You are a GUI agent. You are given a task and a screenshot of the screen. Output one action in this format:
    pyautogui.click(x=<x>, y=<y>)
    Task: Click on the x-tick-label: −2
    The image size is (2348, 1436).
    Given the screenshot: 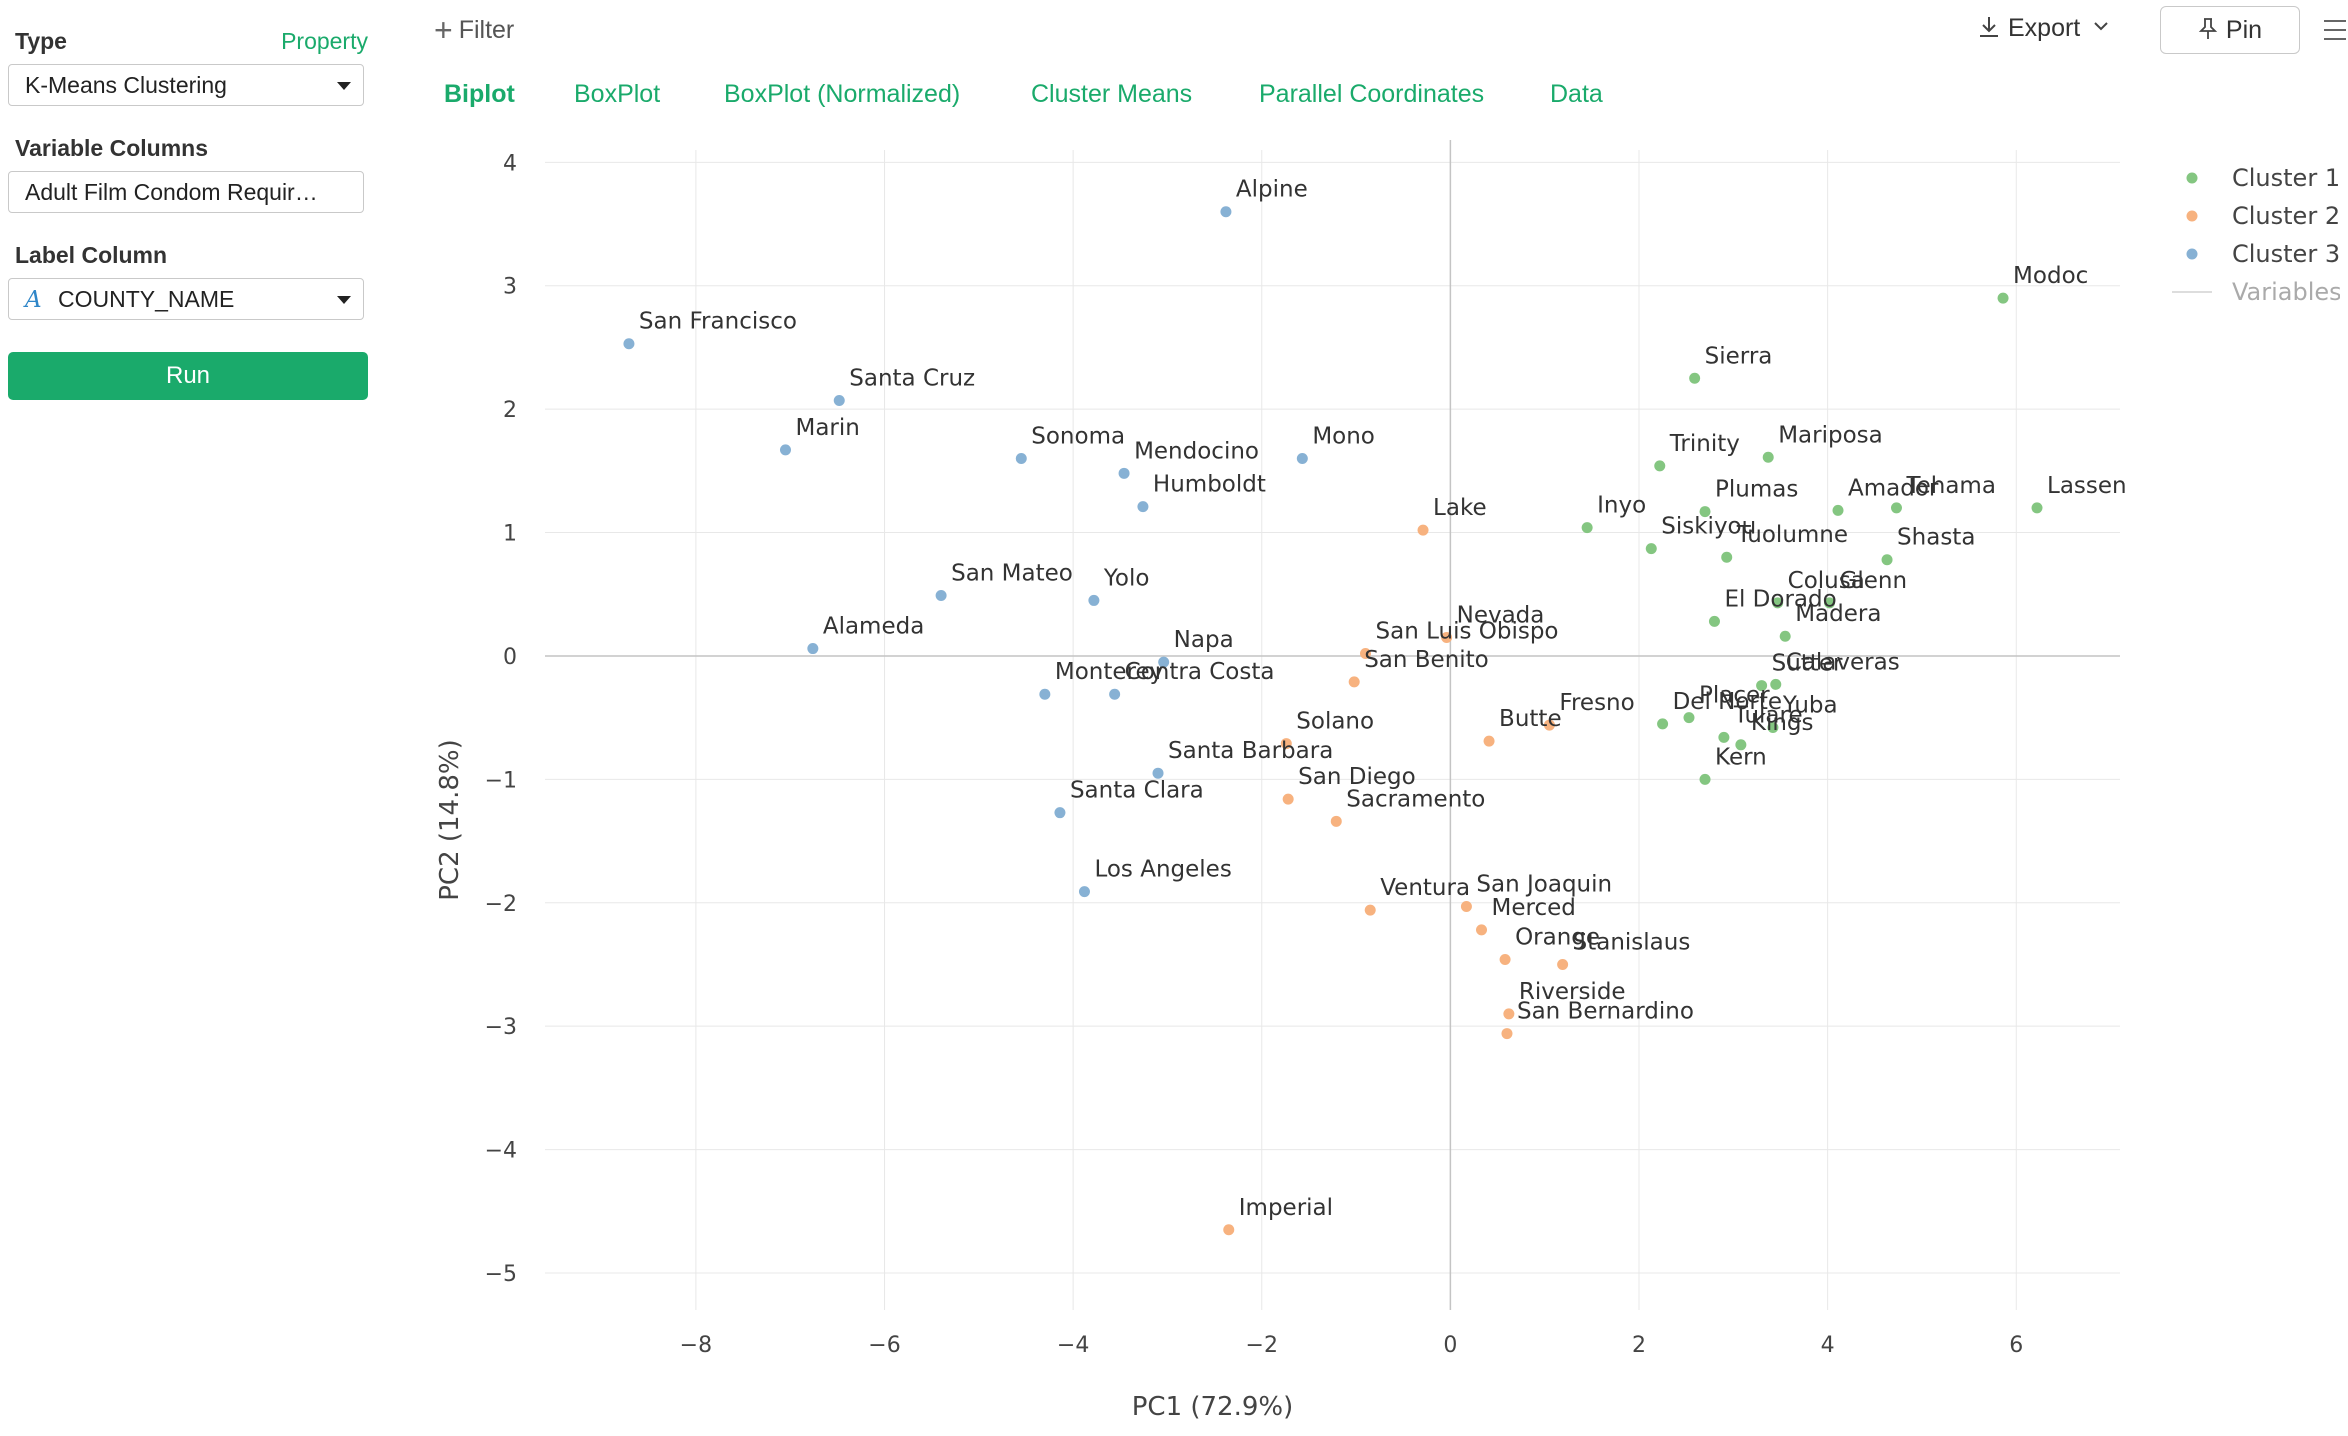 What is the action you would take?
    pyautogui.click(x=1262, y=1345)
    